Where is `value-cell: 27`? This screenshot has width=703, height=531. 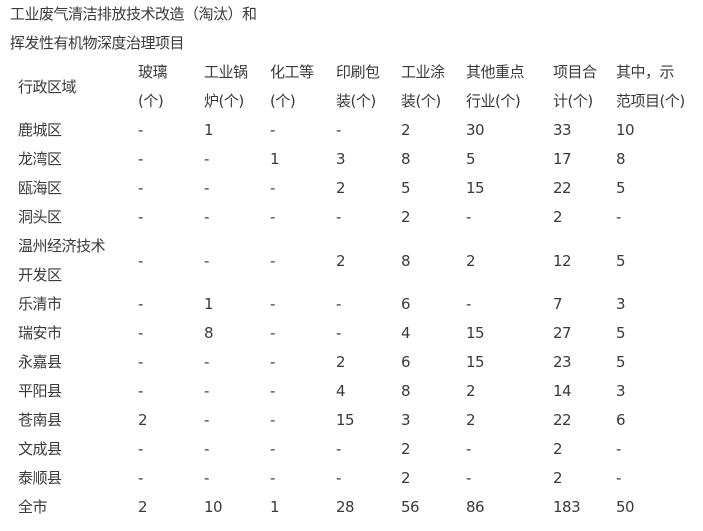 value-cell: 27 is located at coordinates (562, 333).